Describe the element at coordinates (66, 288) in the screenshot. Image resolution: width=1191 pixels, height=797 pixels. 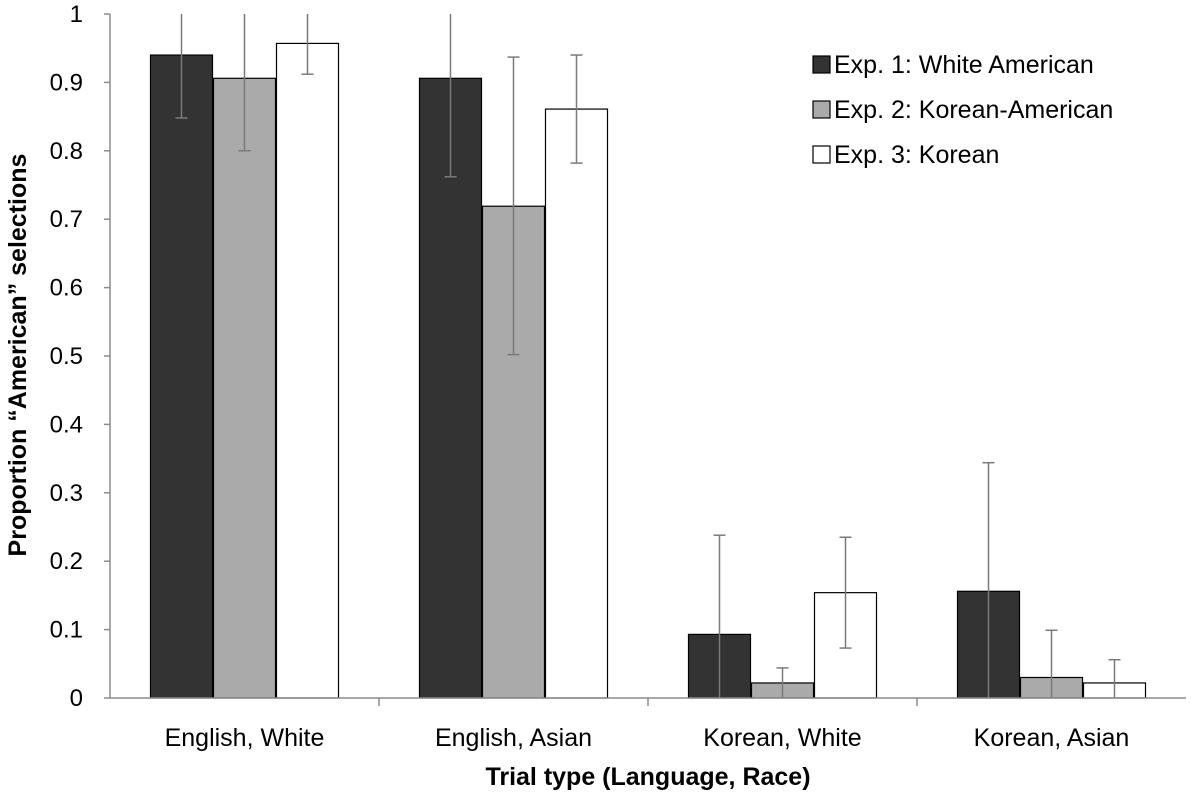
I see `y-tick-label: 0.6` at that location.